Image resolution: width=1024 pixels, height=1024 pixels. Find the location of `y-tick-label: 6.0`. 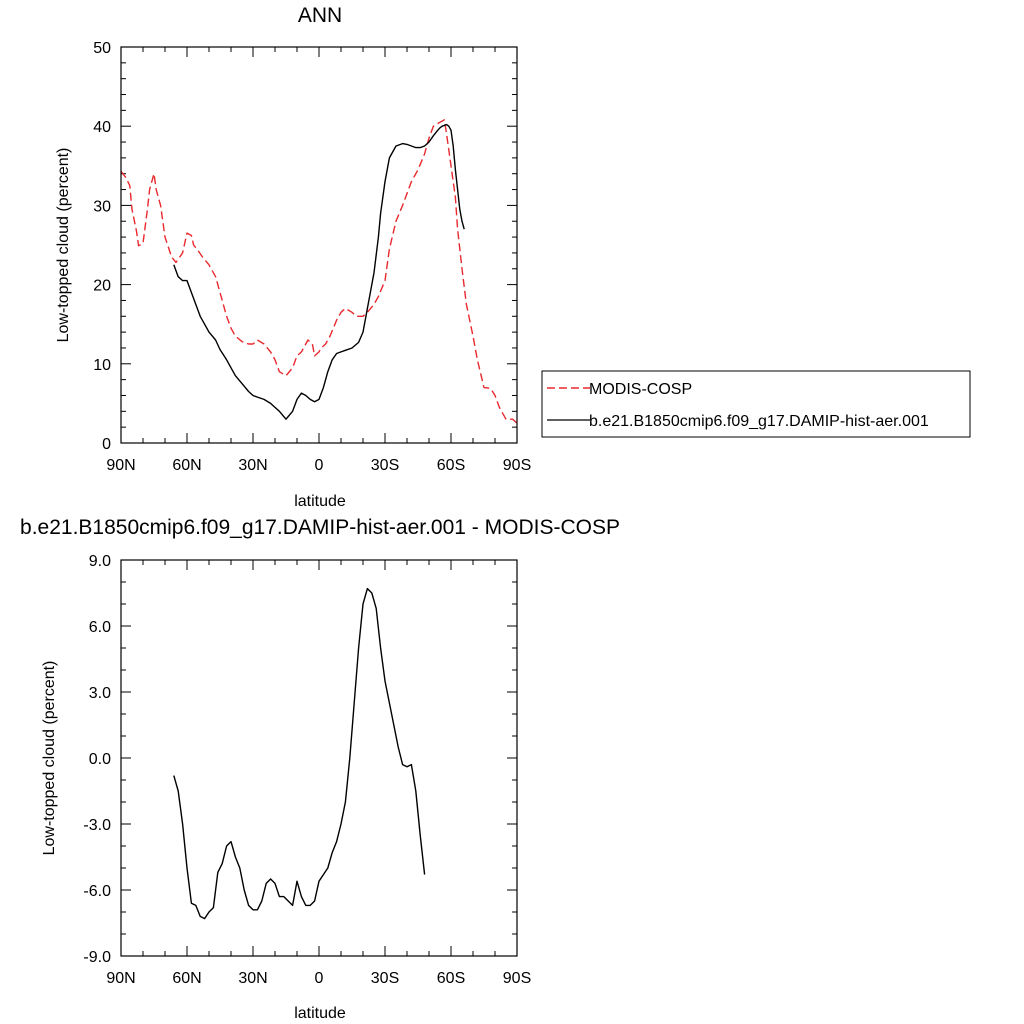

y-tick-label: 6.0 is located at coordinates (100, 627).